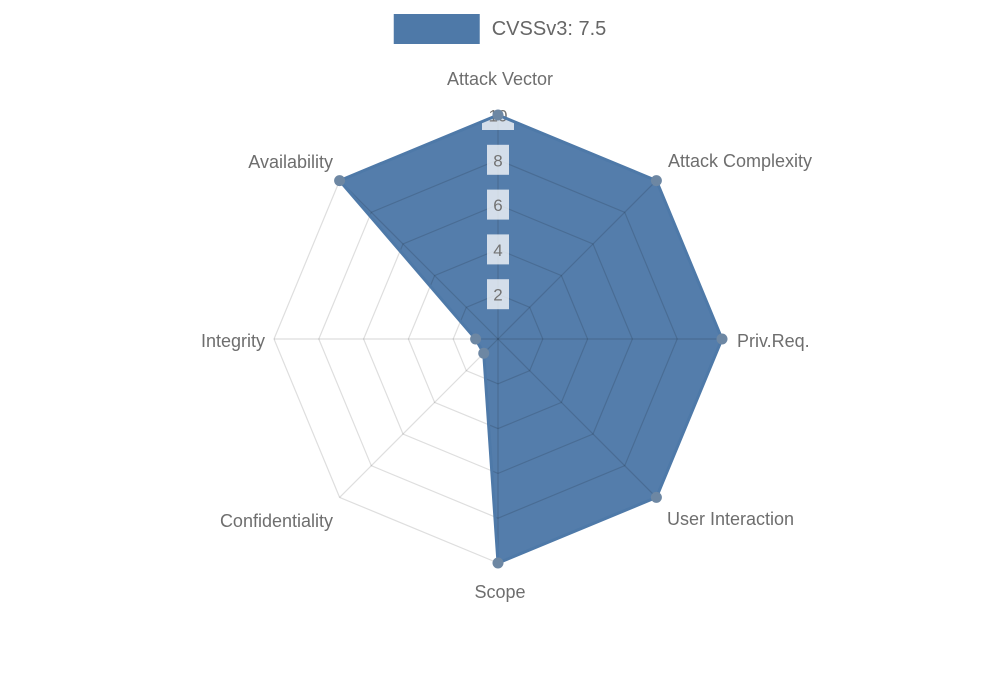  Describe the element at coordinates (500, 79) in the screenshot. I see `axis-label-attack-vector: Attack Vector` at that location.